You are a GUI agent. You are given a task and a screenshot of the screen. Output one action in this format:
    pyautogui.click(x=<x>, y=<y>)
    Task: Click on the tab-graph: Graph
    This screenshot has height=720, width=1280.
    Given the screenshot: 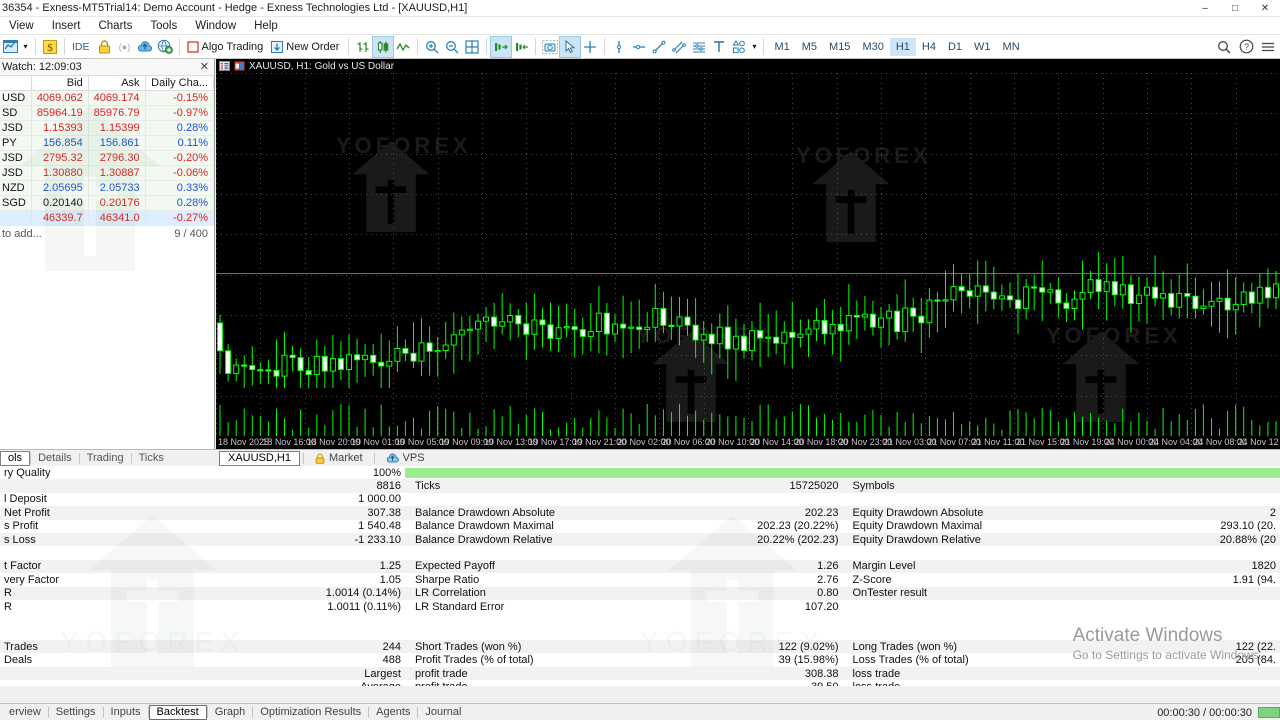 What is the action you would take?
    pyautogui.click(x=230, y=712)
    